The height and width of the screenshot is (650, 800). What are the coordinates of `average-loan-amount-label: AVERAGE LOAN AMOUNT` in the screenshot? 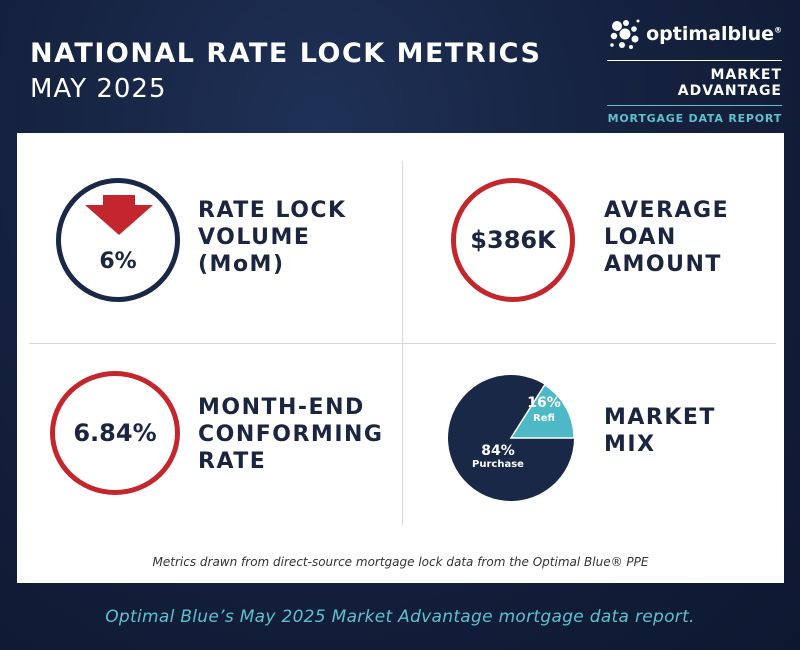 It's located at (667, 237).